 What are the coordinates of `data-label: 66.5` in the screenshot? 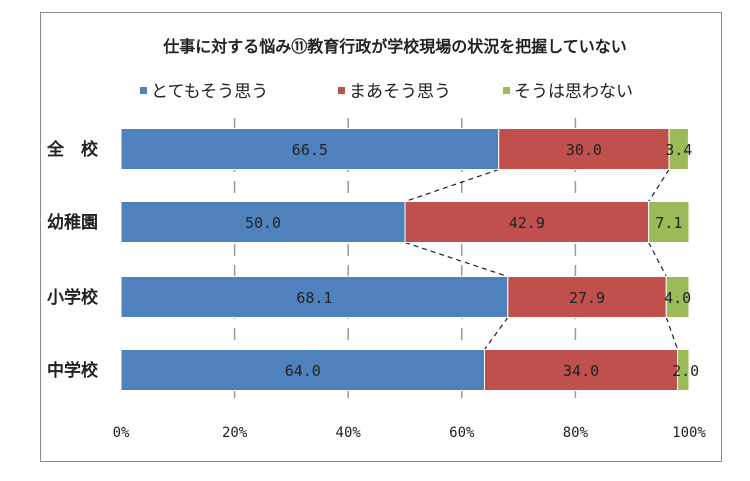 It's located at (310, 150).